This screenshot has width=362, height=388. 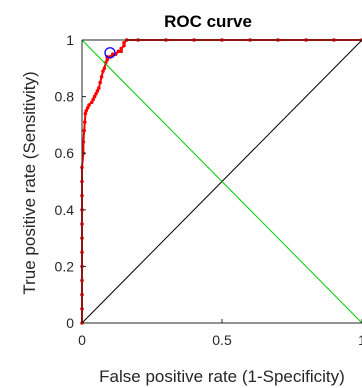 I want to click on y-tick-label: 0.4, so click(x=65, y=210).